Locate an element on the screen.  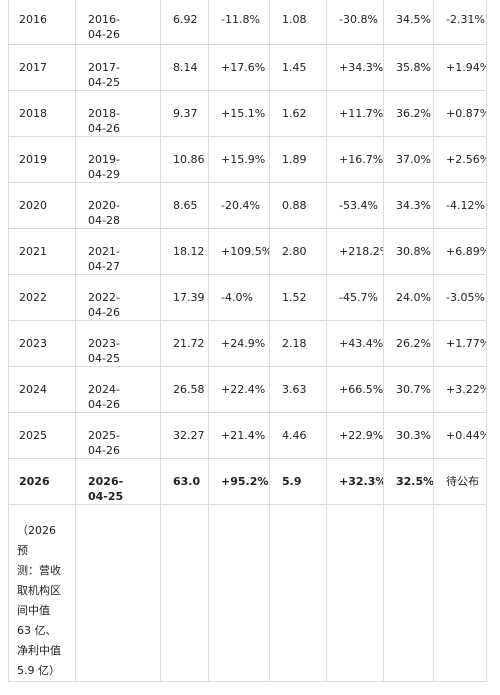
year-cell: 2017 is located at coordinates (42, 67).